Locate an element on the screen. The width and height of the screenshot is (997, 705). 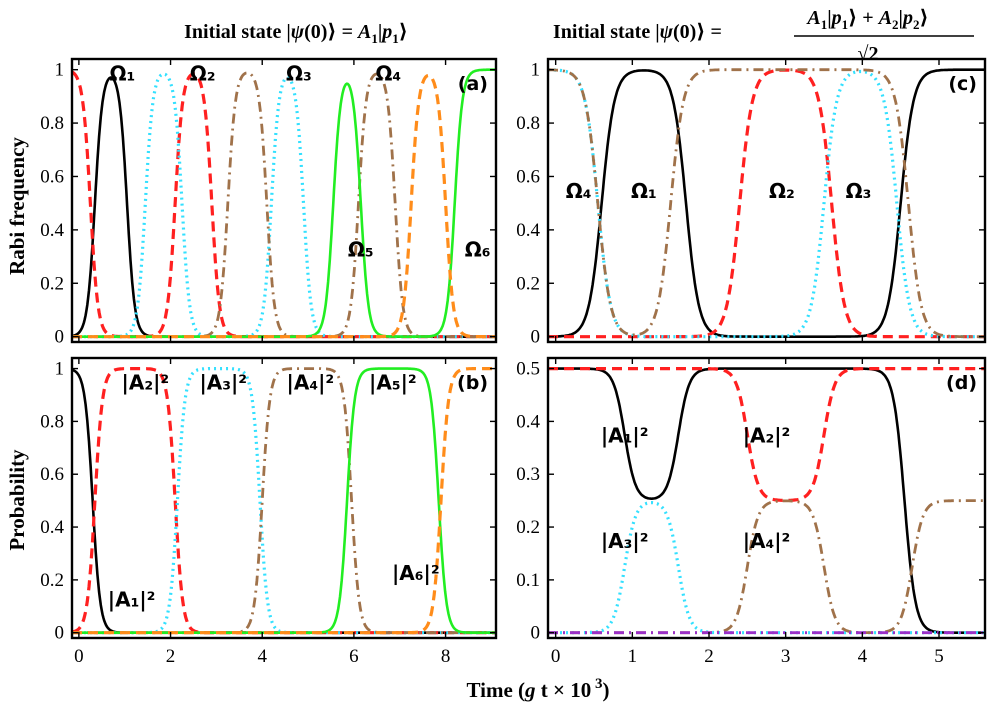
ytick-label-a-5: 1 is located at coordinates (60, 70).